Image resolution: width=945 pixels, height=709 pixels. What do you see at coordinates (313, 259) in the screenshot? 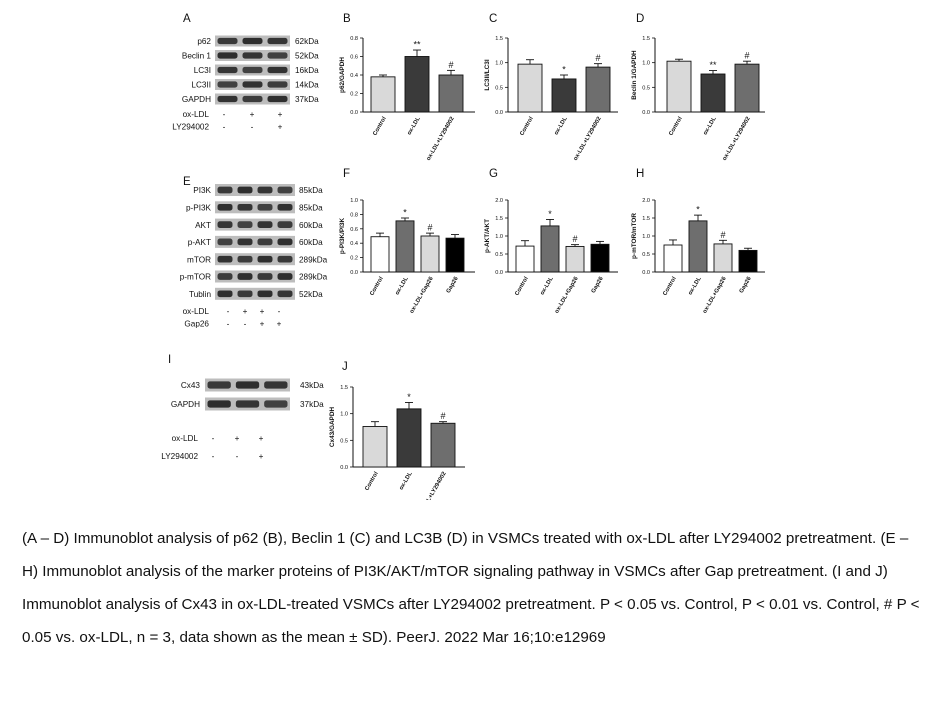
I see `blot-size-label: 289kDa` at bounding box center [313, 259].